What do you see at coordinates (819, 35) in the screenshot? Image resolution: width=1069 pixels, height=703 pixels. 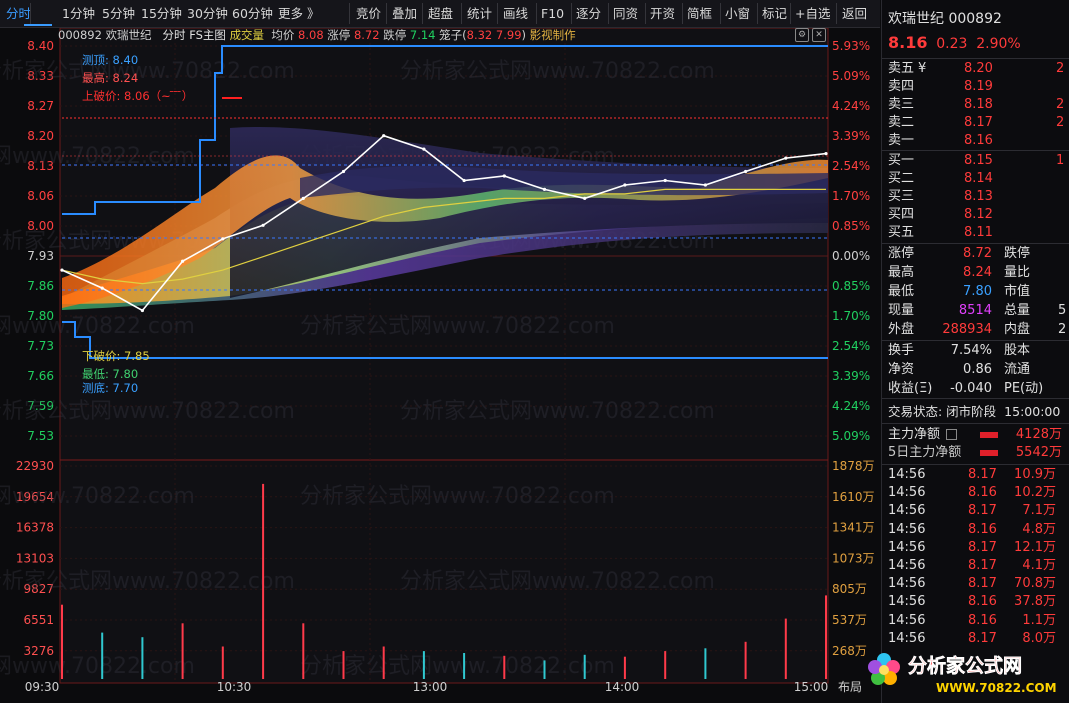 I see `close-icon: ✕` at bounding box center [819, 35].